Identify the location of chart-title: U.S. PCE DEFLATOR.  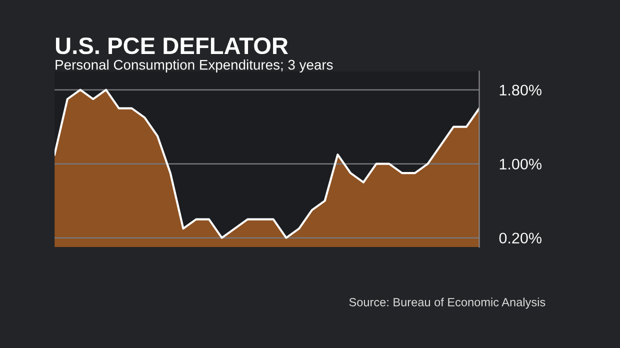
(172, 45).